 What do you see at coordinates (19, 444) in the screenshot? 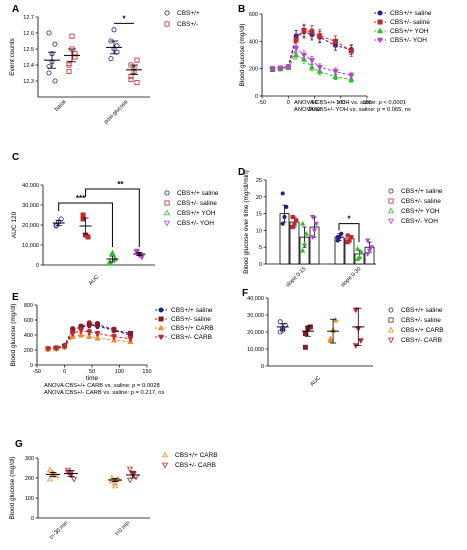
I see `panel-label-g: G` at bounding box center [19, 444].